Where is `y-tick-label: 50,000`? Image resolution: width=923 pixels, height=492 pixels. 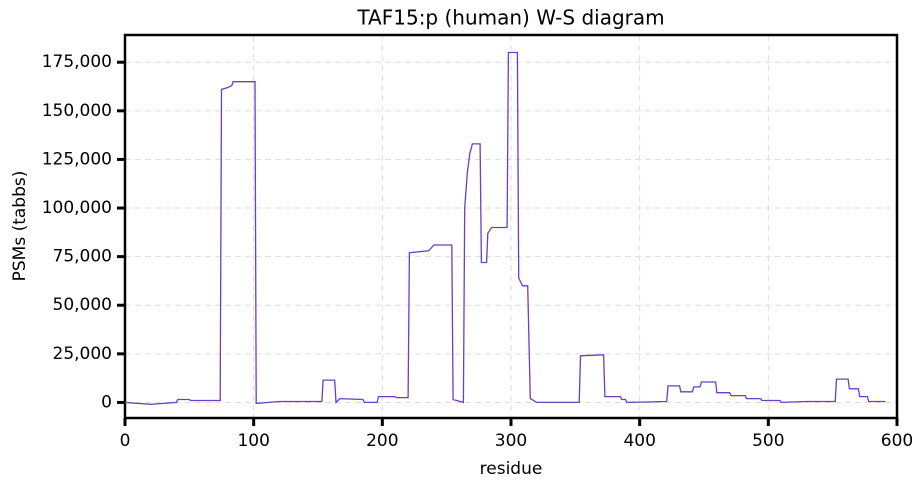
y-tick-label: 50,000 is located at coordinates (82, 305).